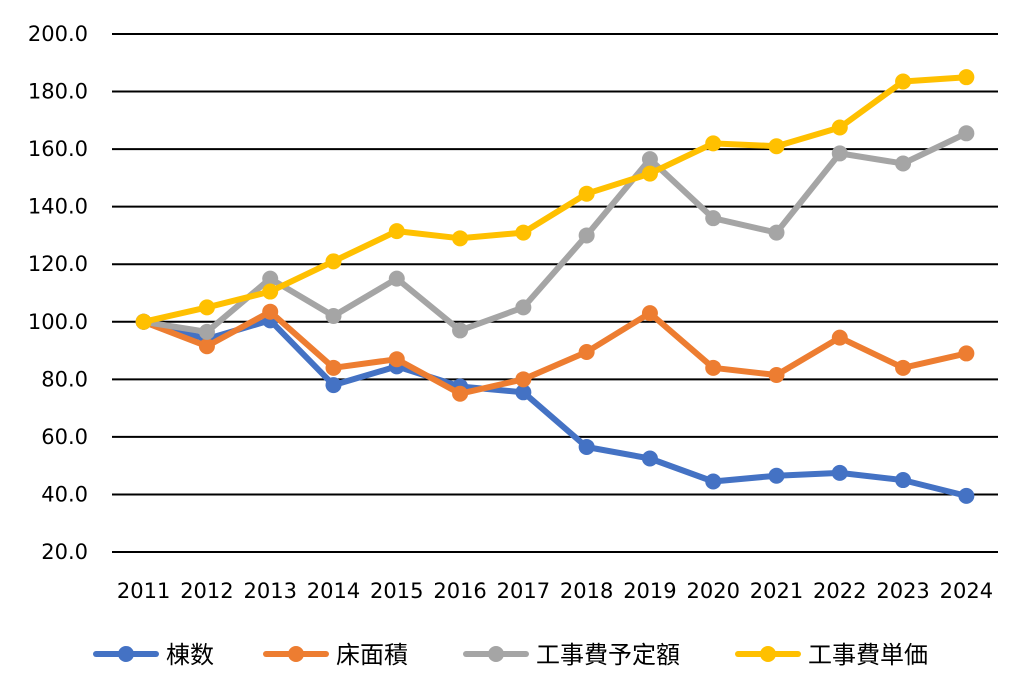  Describe the element at coordinates (58, 207) in the screenshot. I see `y-tick-label: 140.0` at that location.